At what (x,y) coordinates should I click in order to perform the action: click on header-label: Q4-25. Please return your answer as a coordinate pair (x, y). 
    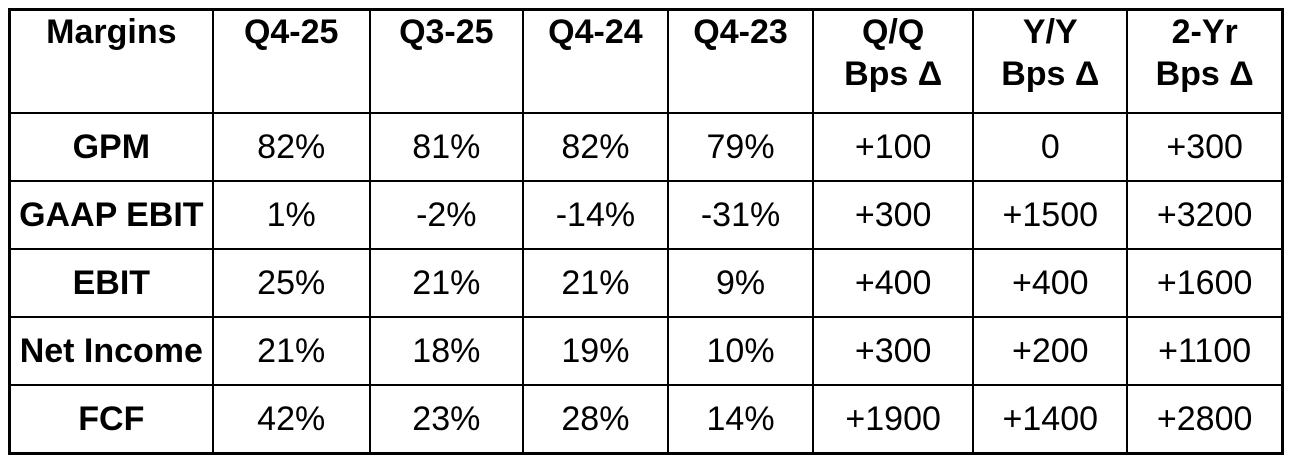
    Looking at the image, I should click on (291, 32).